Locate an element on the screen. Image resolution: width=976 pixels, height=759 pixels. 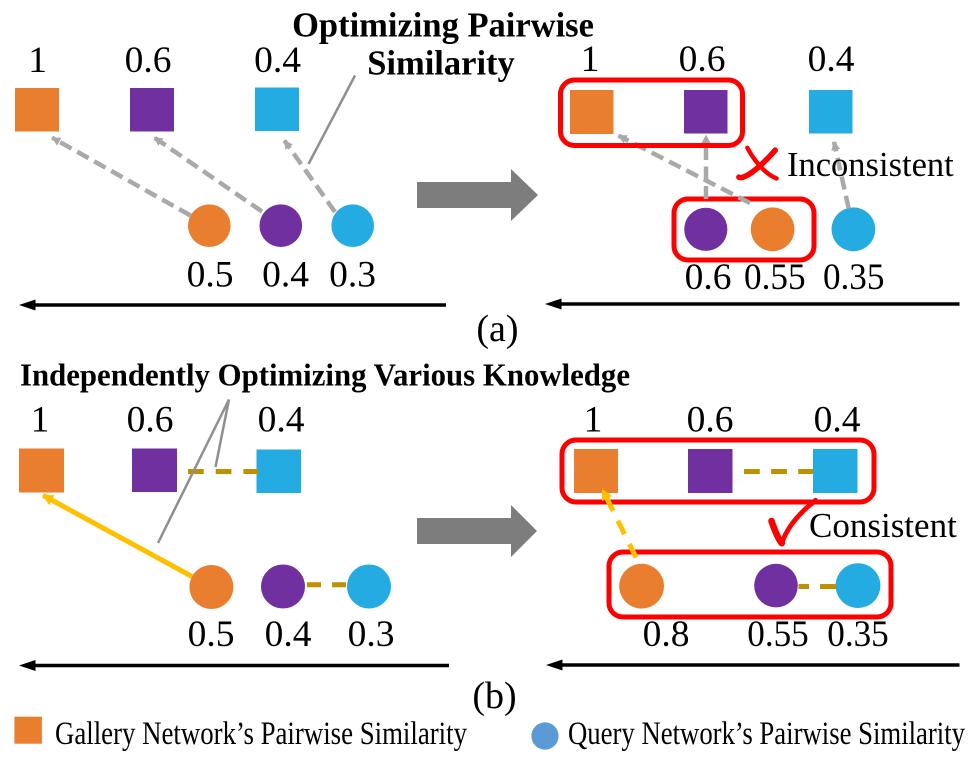
svg-text:Query Network’s Pairwise Simil: Query Network’s Pairwise Similarity is located at coordinates (766, 734).